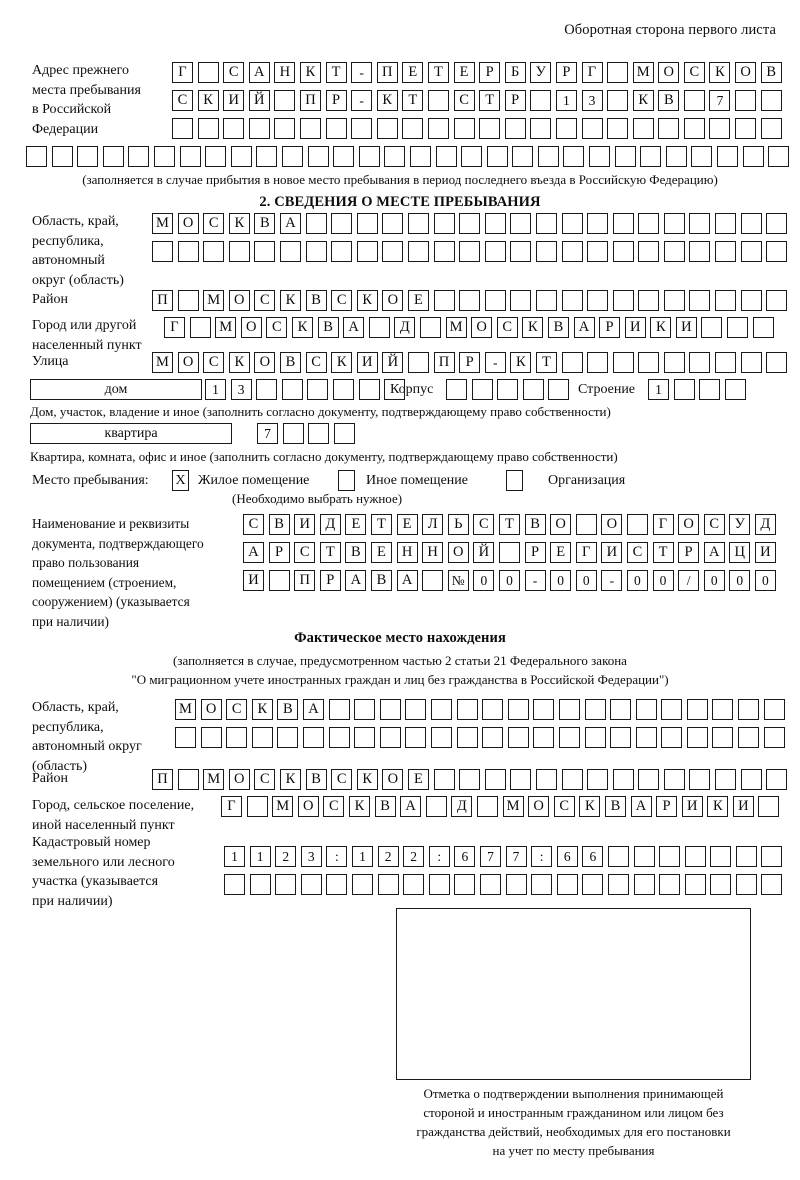  What do you see at coordinates (516, 856) in the screenshot?
I see `comb-cell: 7` at bounding box center [516, 856].